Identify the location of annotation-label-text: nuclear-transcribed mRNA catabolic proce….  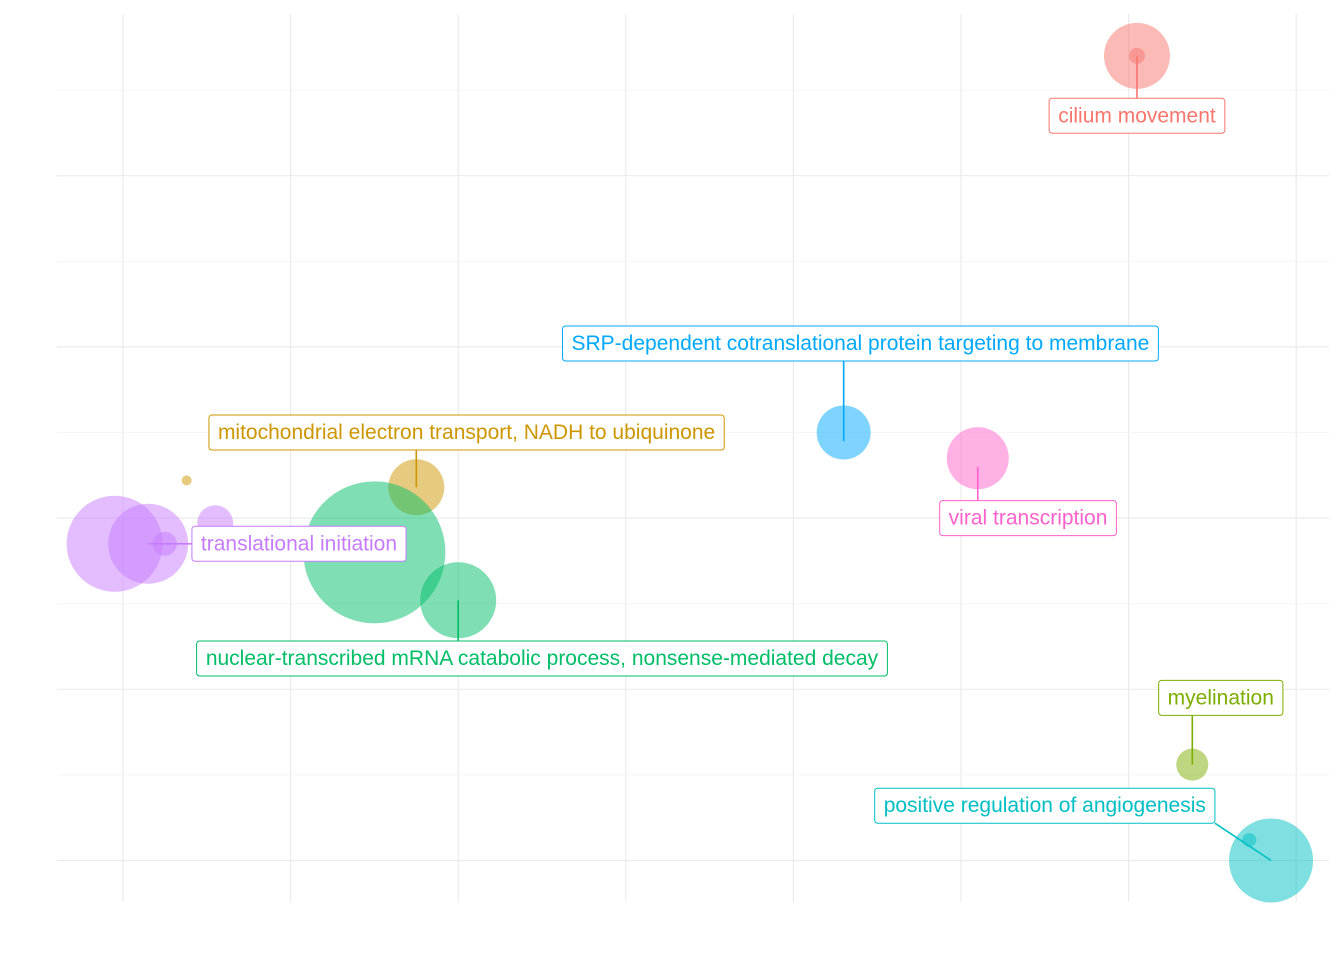
(542, 658).